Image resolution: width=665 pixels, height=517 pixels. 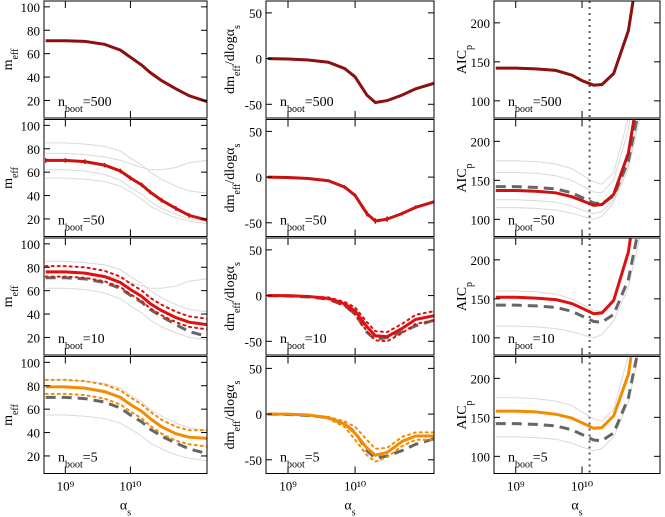 What do you see at coordinates (33, 433) in the screenshot?
I see `y-tick-label: 40` at bounding box center [33, 433].